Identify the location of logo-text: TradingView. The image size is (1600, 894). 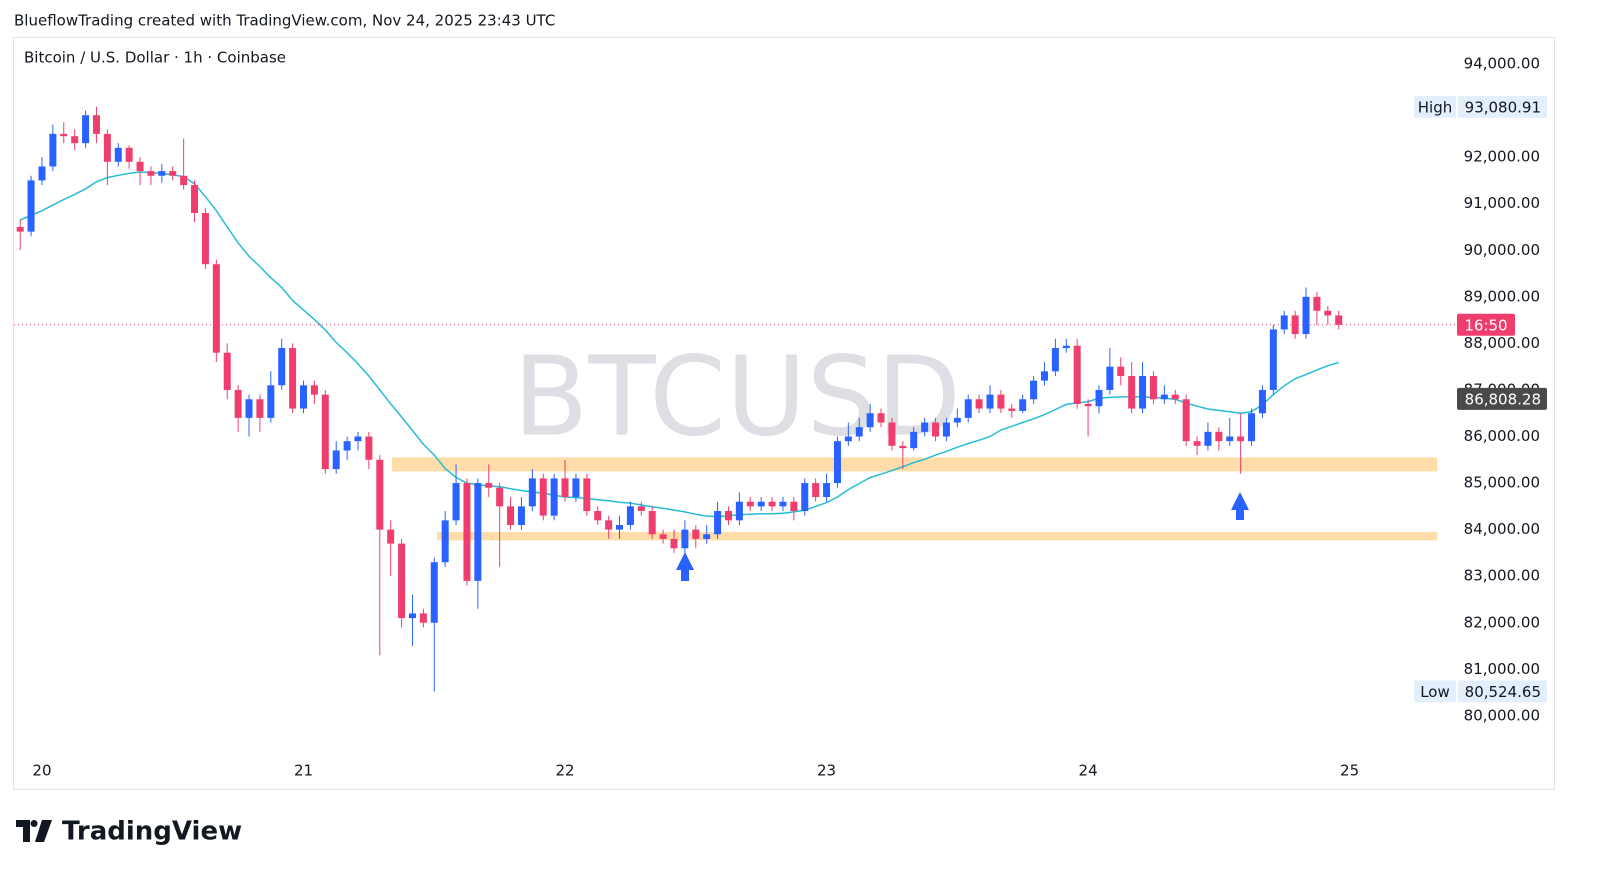
(152, 832).